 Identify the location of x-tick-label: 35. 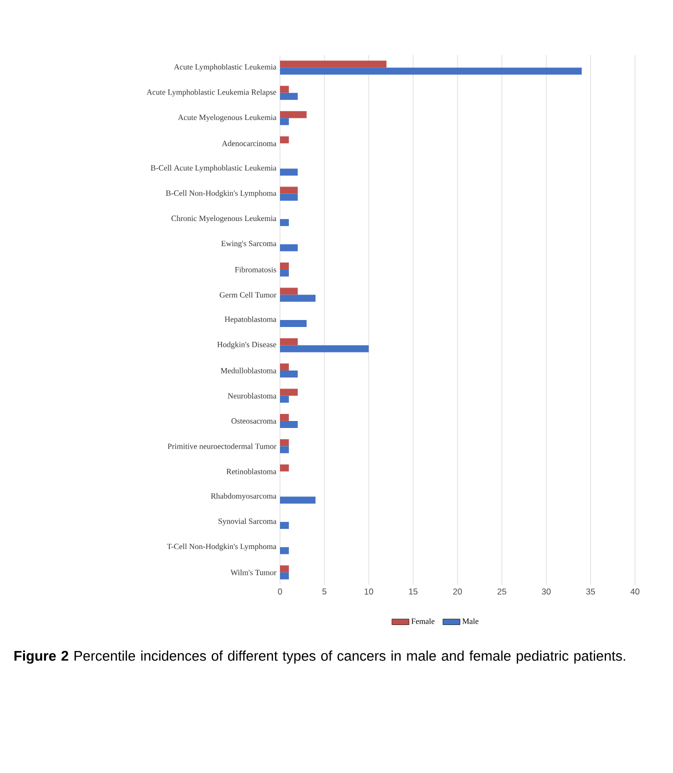
(590, 591).